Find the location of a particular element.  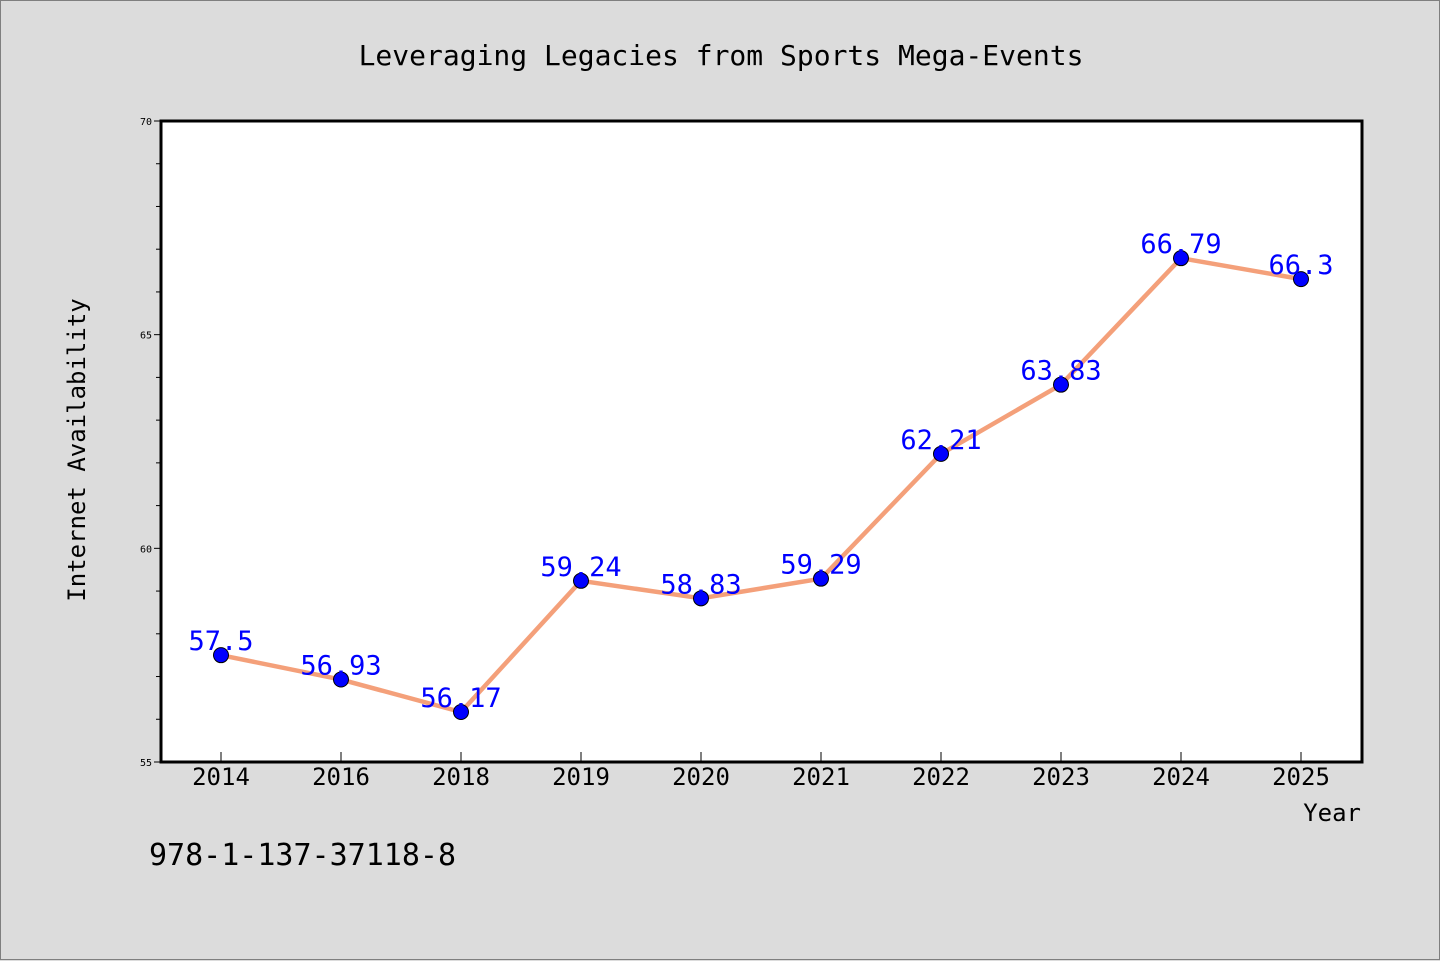

x-tick-label: 2018 is located at coordinates (461, 777).